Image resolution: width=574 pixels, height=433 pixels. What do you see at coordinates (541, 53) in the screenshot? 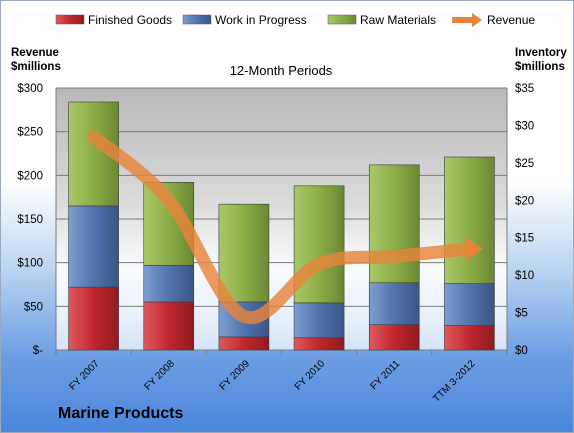
I see `right-axis-title: Inventory` at bounding box center [541, 53].